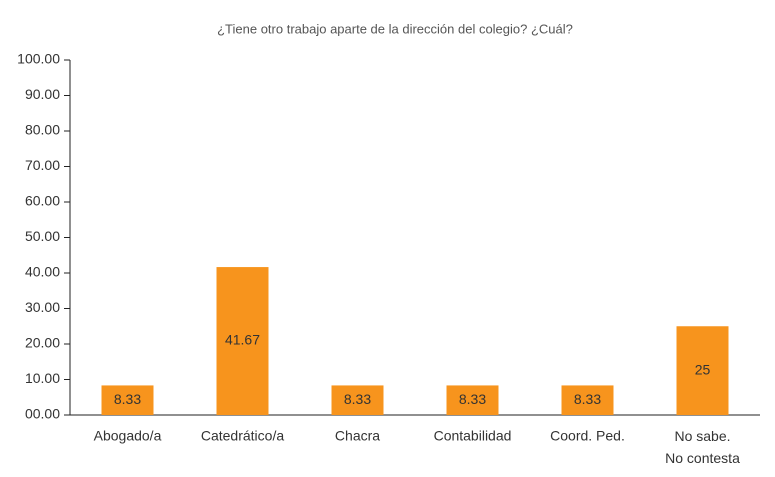 Image resolution: width=775 pixels, height=477 pixels. What do you see at coordinates (587, 436) in the screenshot?
I see `x-tick-label: Coord. Ped.` at bounding box center [587, 436].